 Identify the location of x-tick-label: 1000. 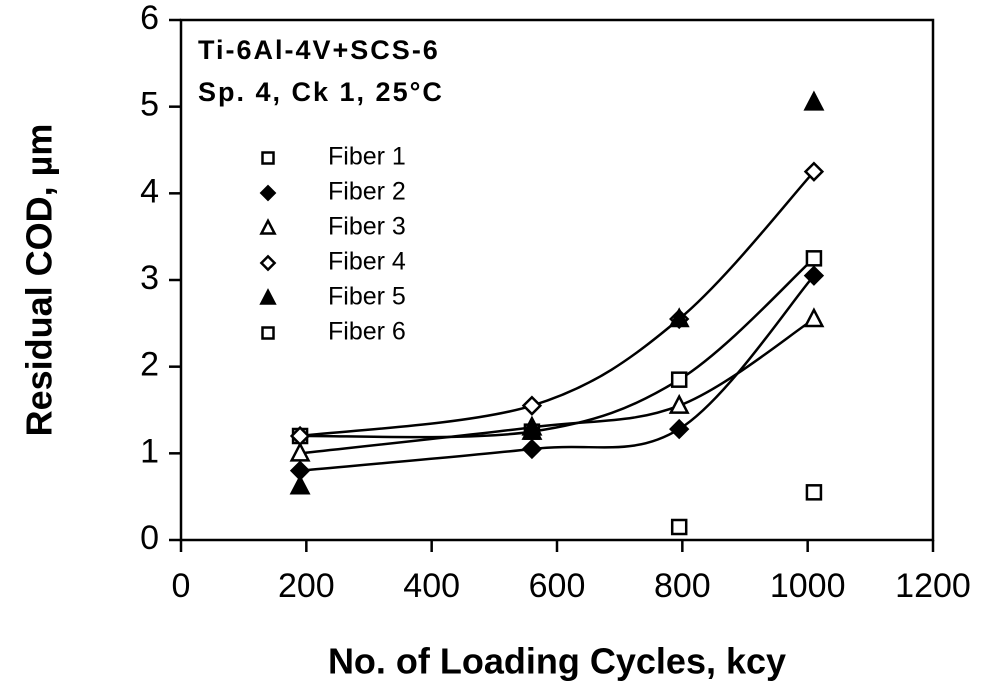
(808, 586).